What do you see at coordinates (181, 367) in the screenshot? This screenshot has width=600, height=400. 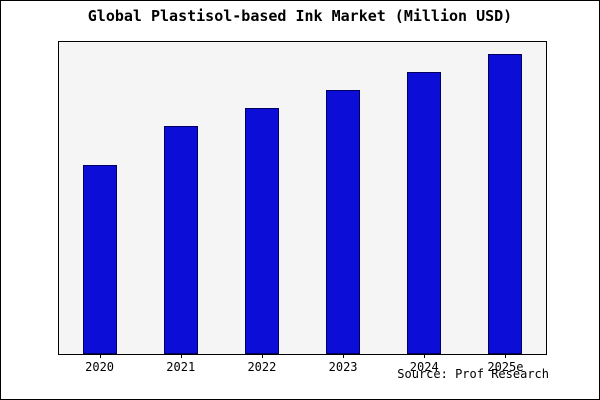 I see `x-ticklabel-2021: 2021` at bounding box center [181, 367].